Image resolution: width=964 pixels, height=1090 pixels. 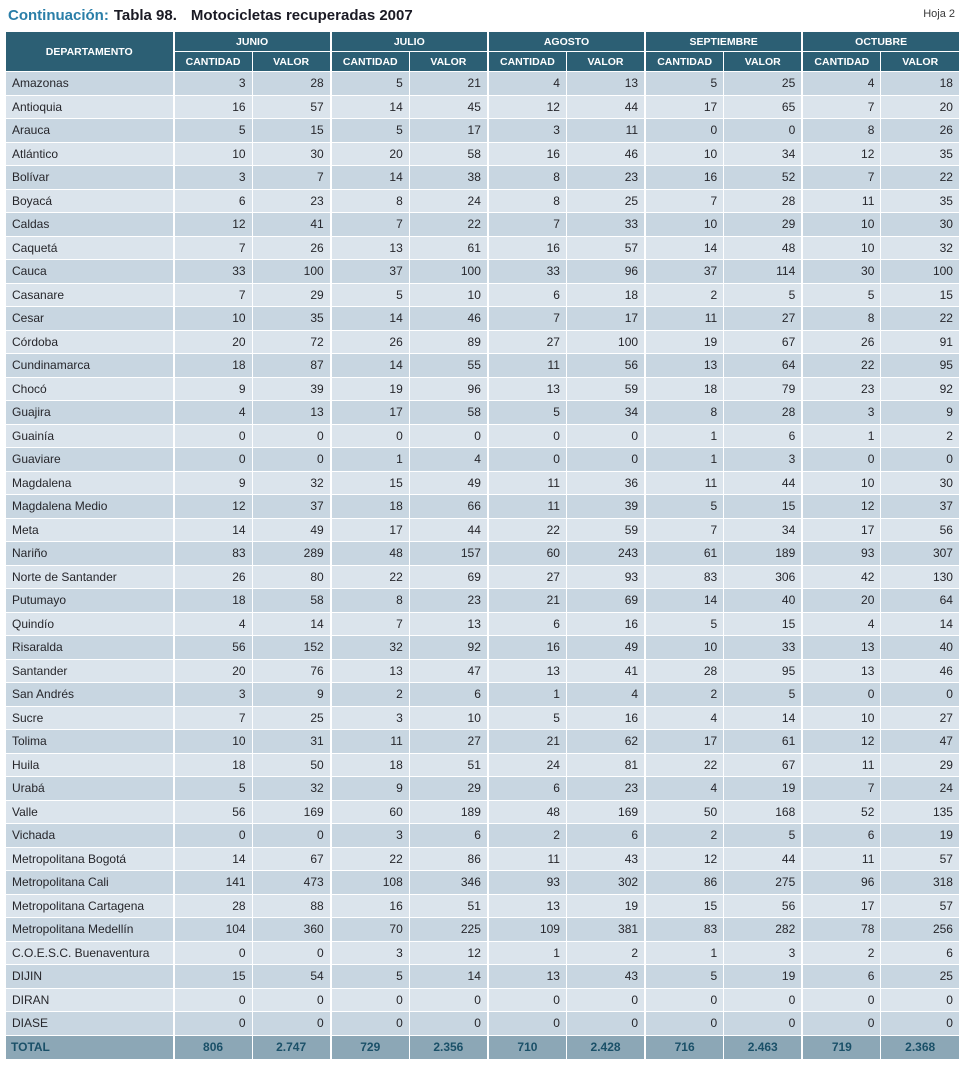 I want to click on value-cell: 69, so click(x=448, y=576).